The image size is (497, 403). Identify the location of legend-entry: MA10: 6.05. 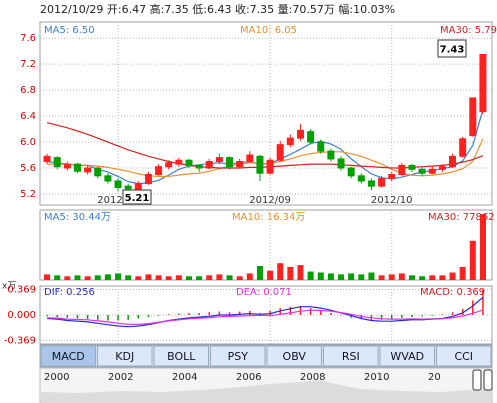
(268, 30).